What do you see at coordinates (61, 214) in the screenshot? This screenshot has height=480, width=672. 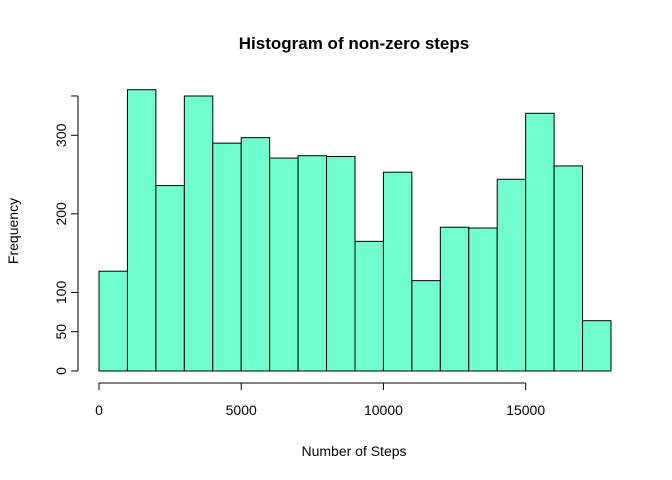 I see `y-tick-label-3: 200` at bounding box center [61, 214].